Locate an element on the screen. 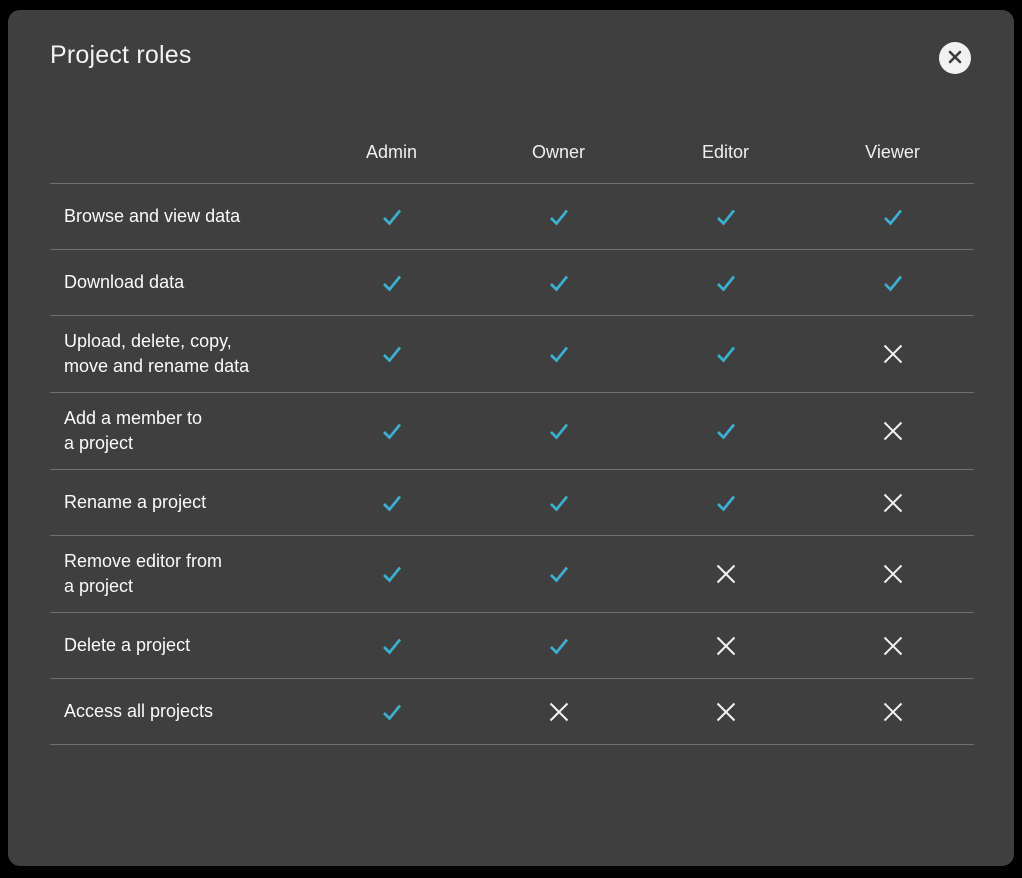  table-row: Rename a project is located at coordinates (512, 503).